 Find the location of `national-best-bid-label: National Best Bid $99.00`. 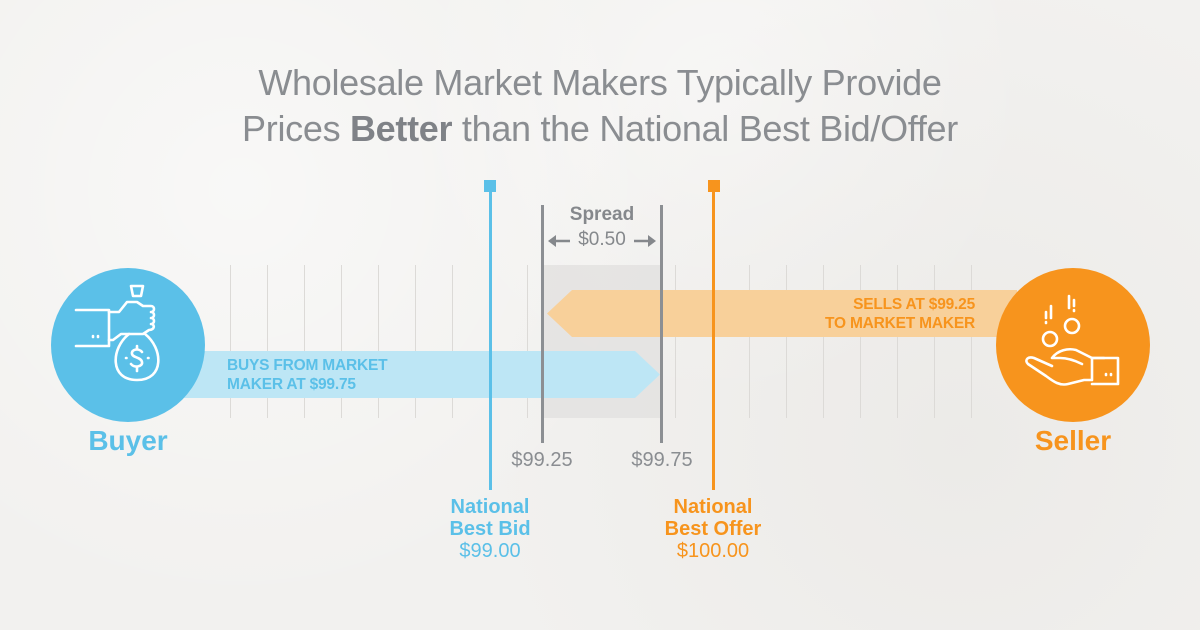

national-best-bid-label: National Best Bid $99.00 is located at coordinates (490, 529).